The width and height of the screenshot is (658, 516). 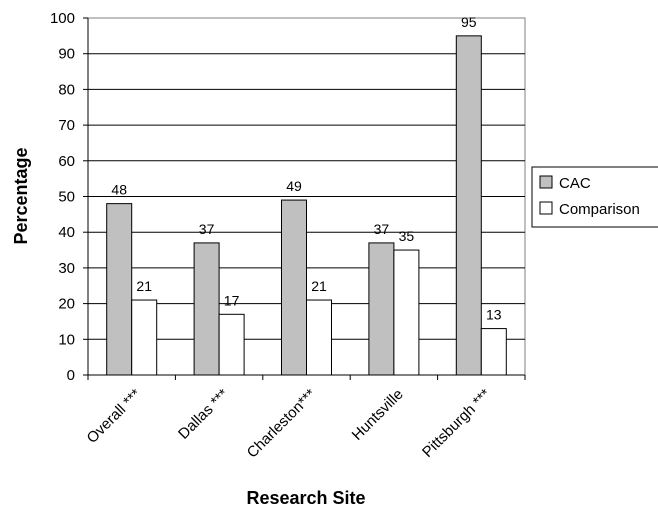 What do you see at coordinates (119, 190) in the screenshot?
I see `data-label: 48` at bounding box center [119, 190].